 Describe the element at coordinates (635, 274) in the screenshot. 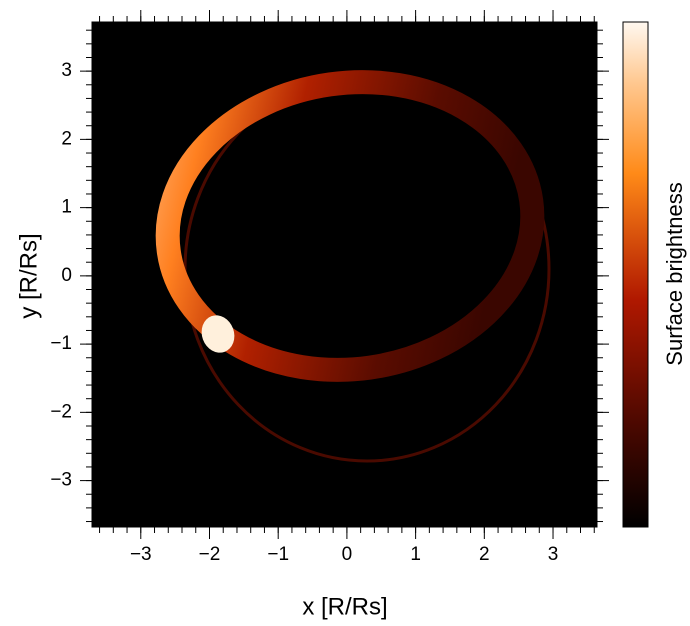

I see `colorbar` at that location.